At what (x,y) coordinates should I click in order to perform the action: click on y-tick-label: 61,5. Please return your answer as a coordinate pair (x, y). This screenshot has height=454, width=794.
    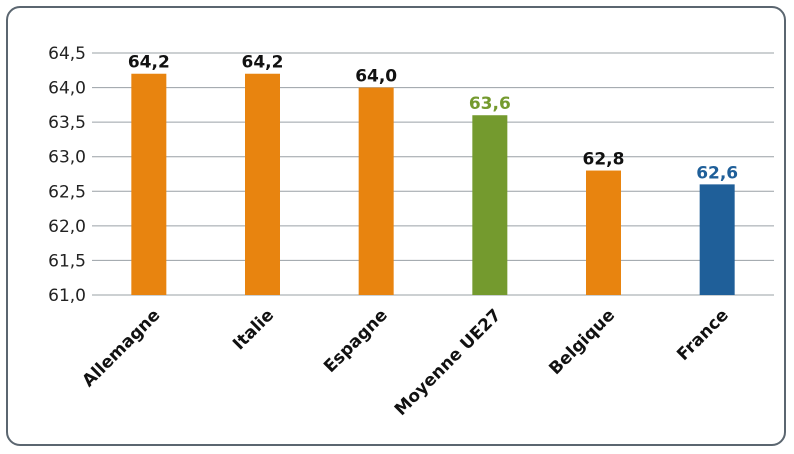
    Looking at the image, I should click on (67, 261).